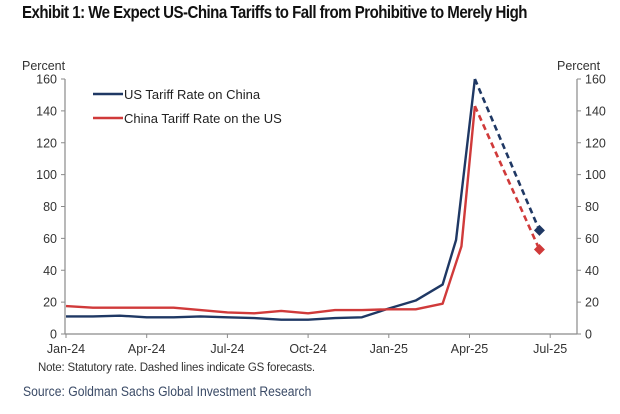 The width and height of the screenshot is (620, 414). I want to click on china-tariff-forecast-marker, so click(539, 250).